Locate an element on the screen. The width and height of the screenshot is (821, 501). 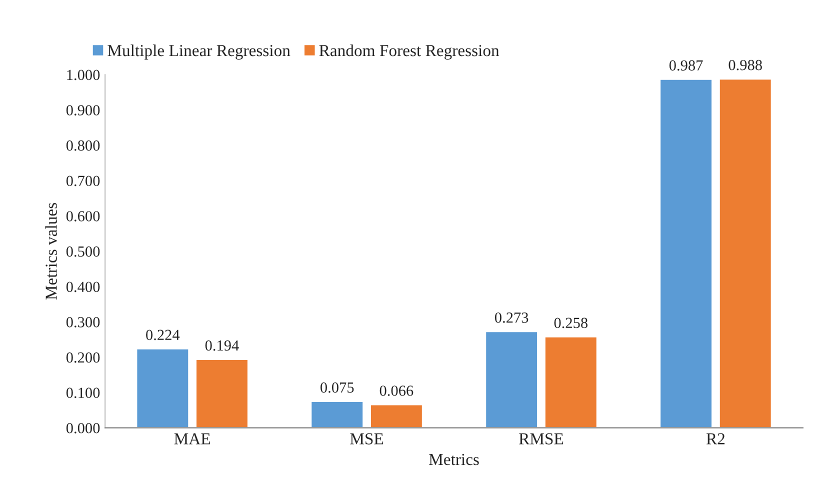
y-tick-label: 0.600 is located at coordinates (83, 216).